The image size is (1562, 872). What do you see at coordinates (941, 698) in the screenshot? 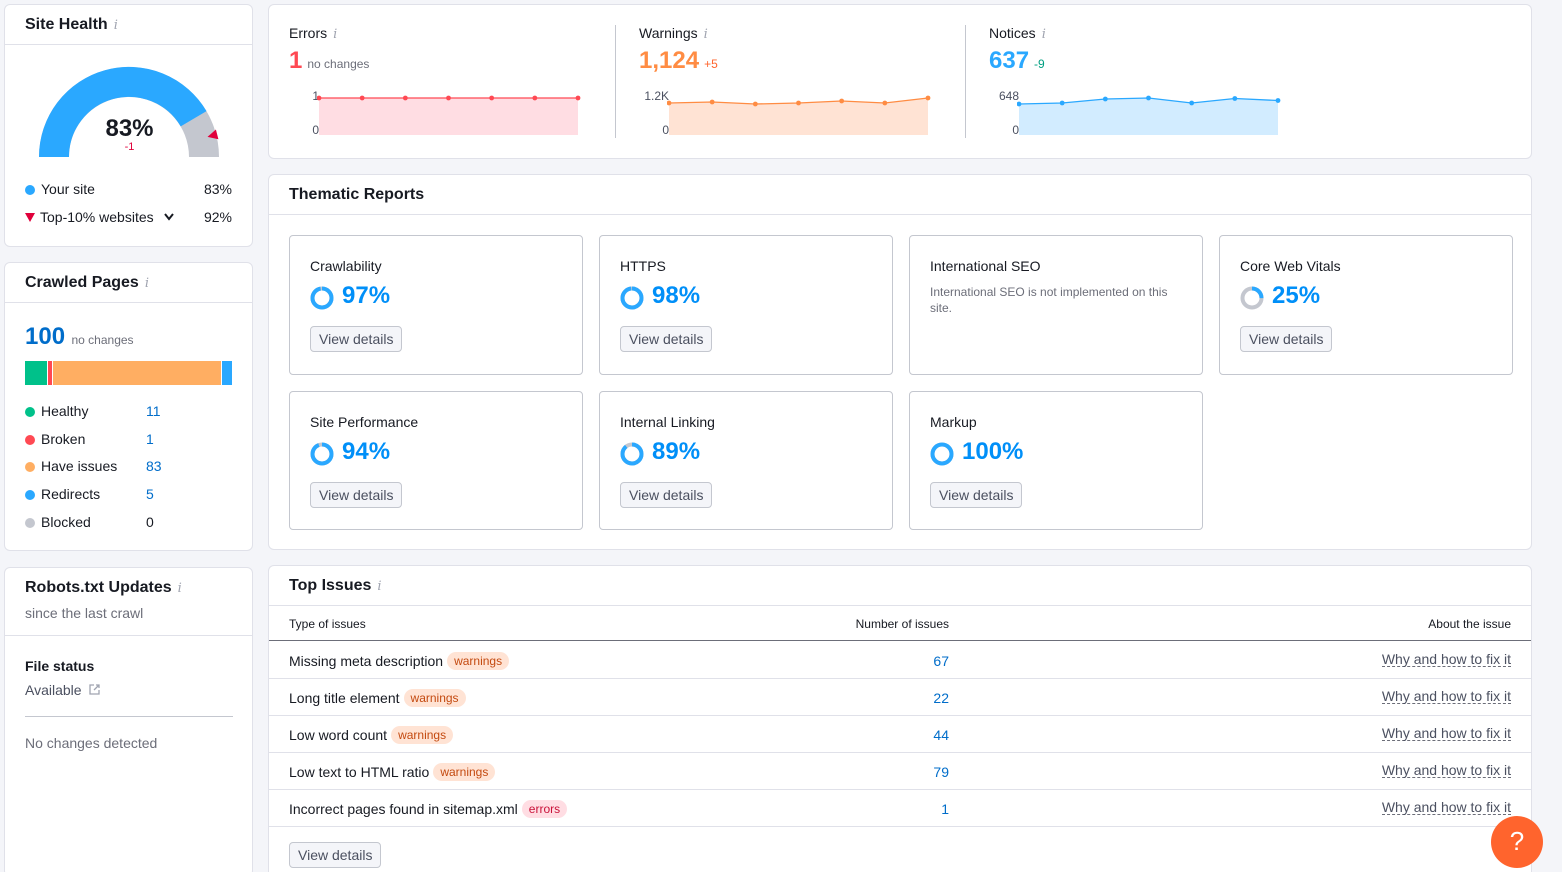
I see `issue-count: 22` at bounding box center [941, 698].